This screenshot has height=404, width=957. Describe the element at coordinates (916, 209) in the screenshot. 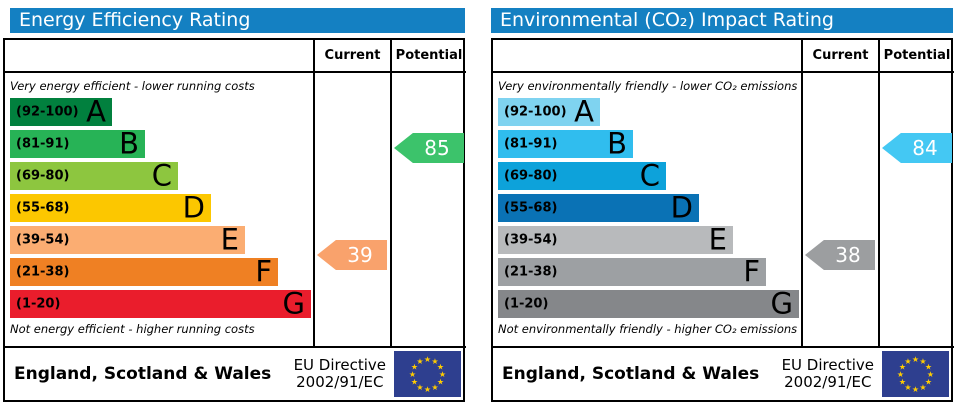

I see `potential-rating-cell: 84` at that location.